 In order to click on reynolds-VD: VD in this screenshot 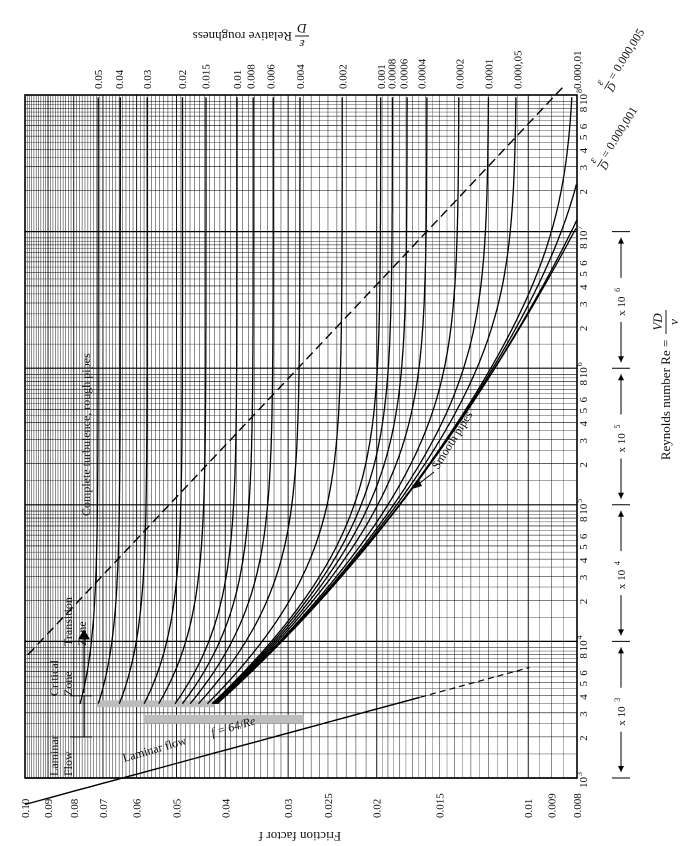, I will do `click(657, 322)`.